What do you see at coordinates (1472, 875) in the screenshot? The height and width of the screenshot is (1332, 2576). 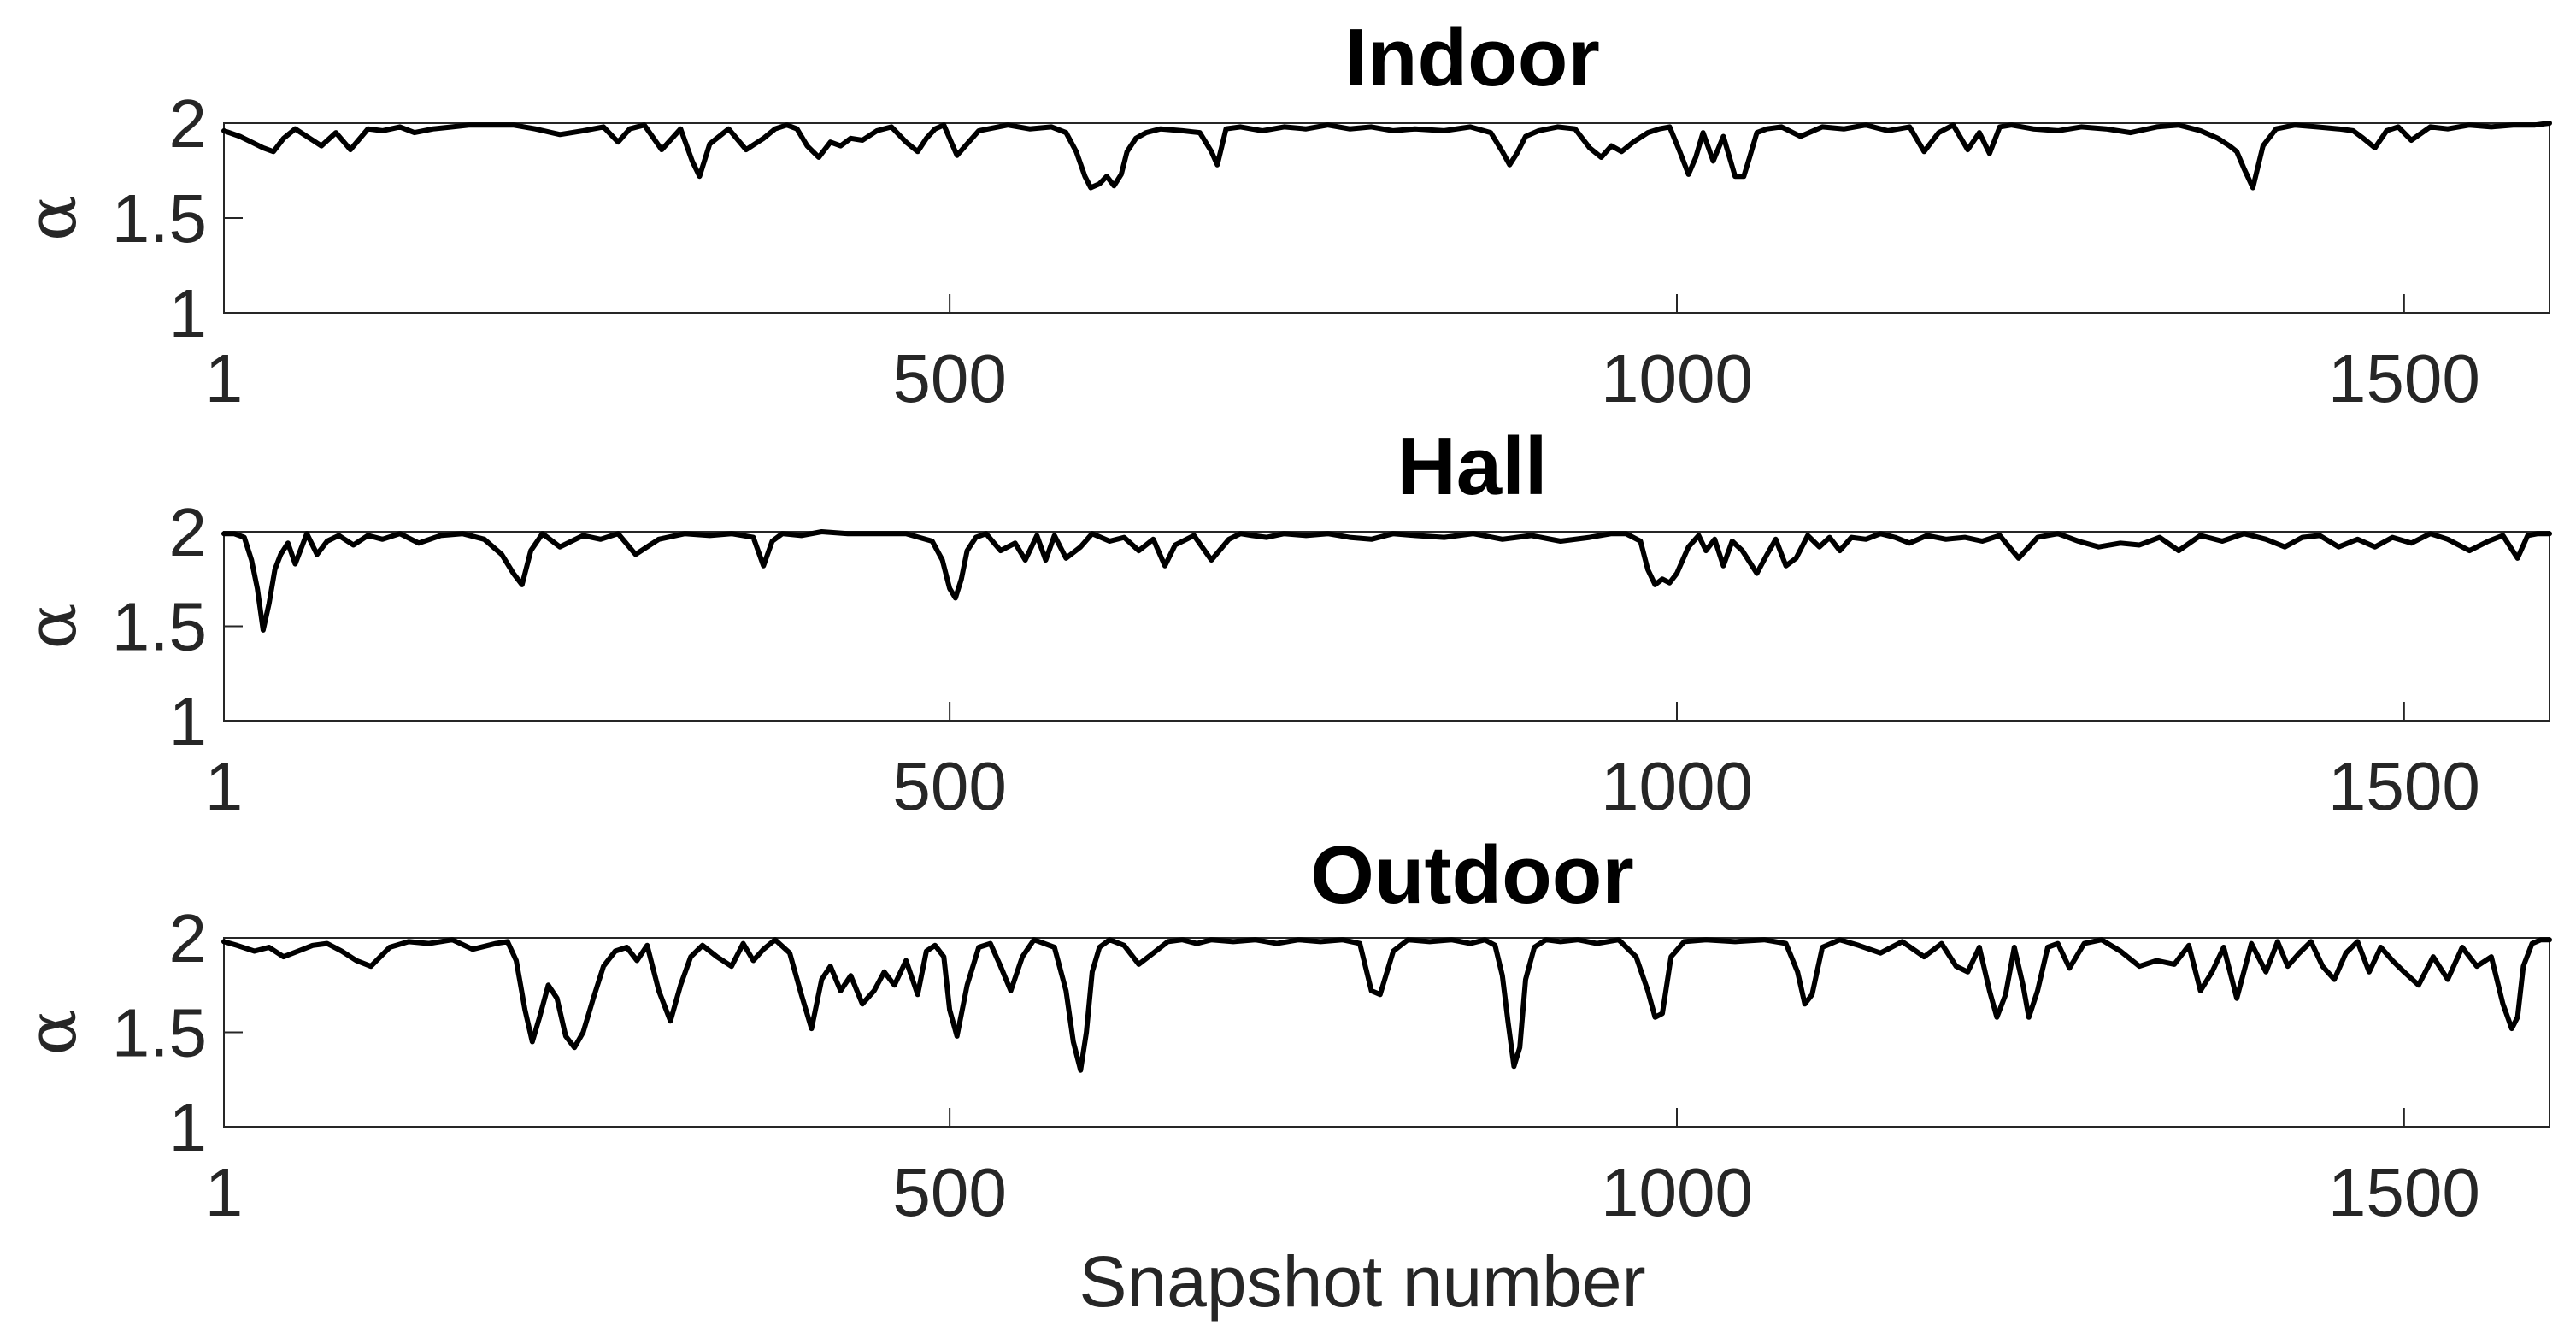 I see `panel-title: Outdoor` at bounding box center [1472, 875].